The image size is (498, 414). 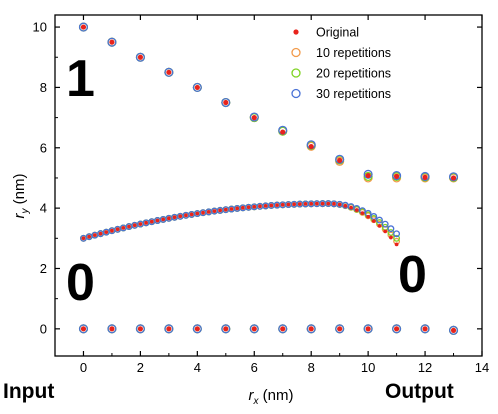 What do you see at coordinates (197, 367) in the screenshot?
I see `x-tick-label: 4` at bounding box center [197, 367].